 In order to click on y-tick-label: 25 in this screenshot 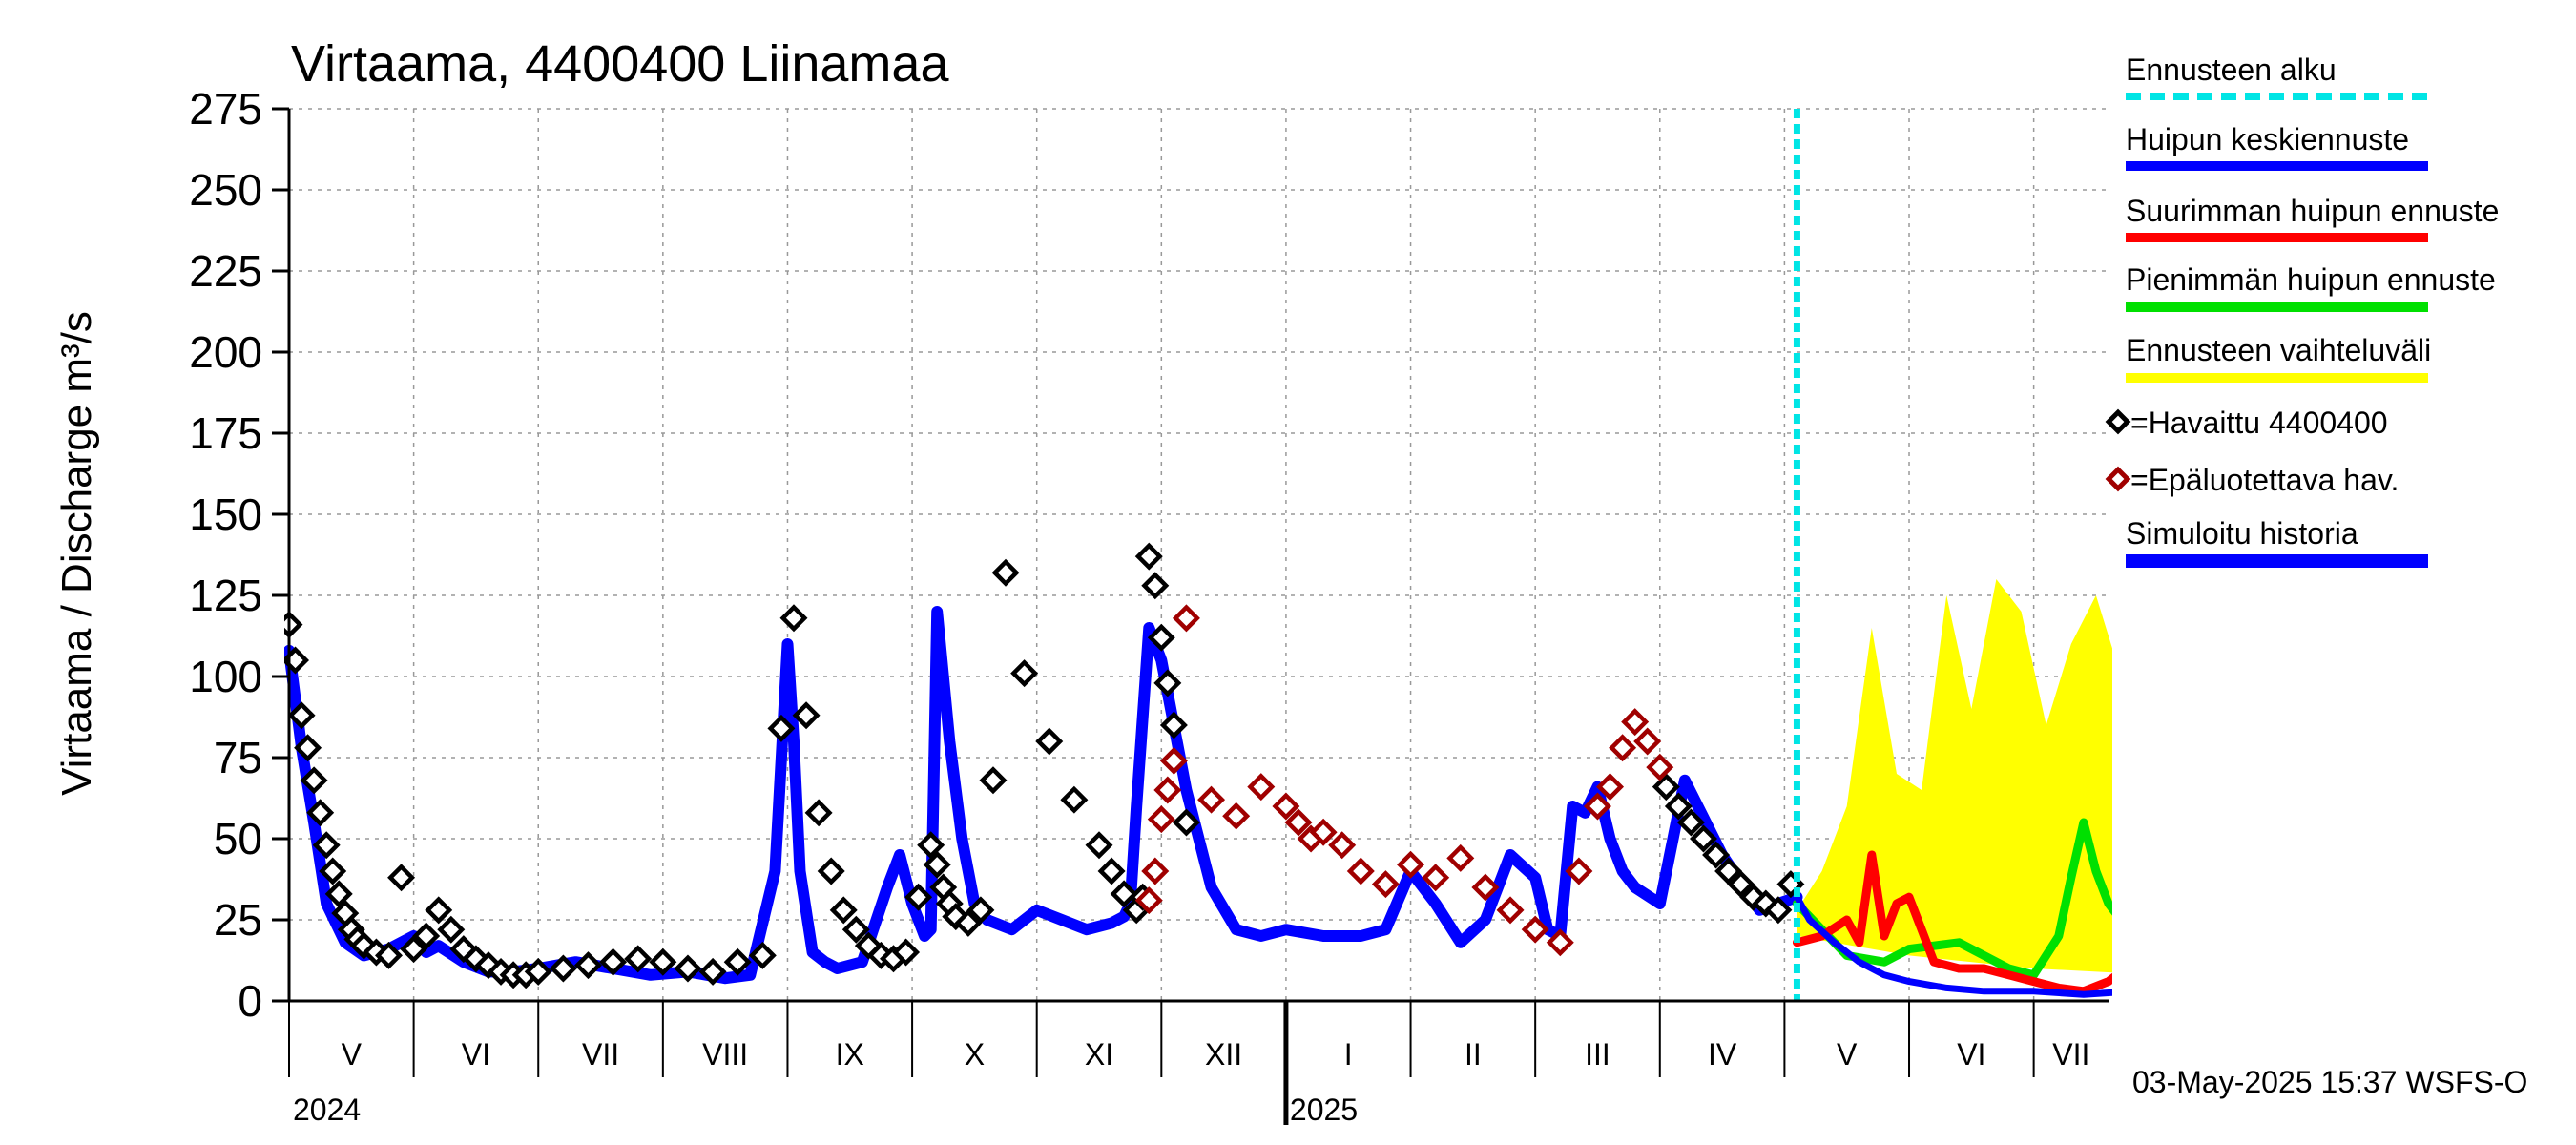, I will do `click(238, 920)`.